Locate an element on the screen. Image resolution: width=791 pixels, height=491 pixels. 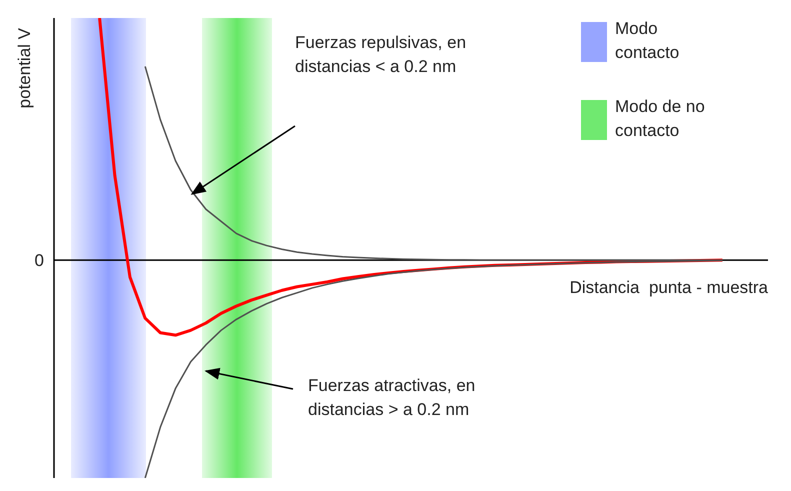
annotation: Modo de no contacto is located at coordinates (660, 118).